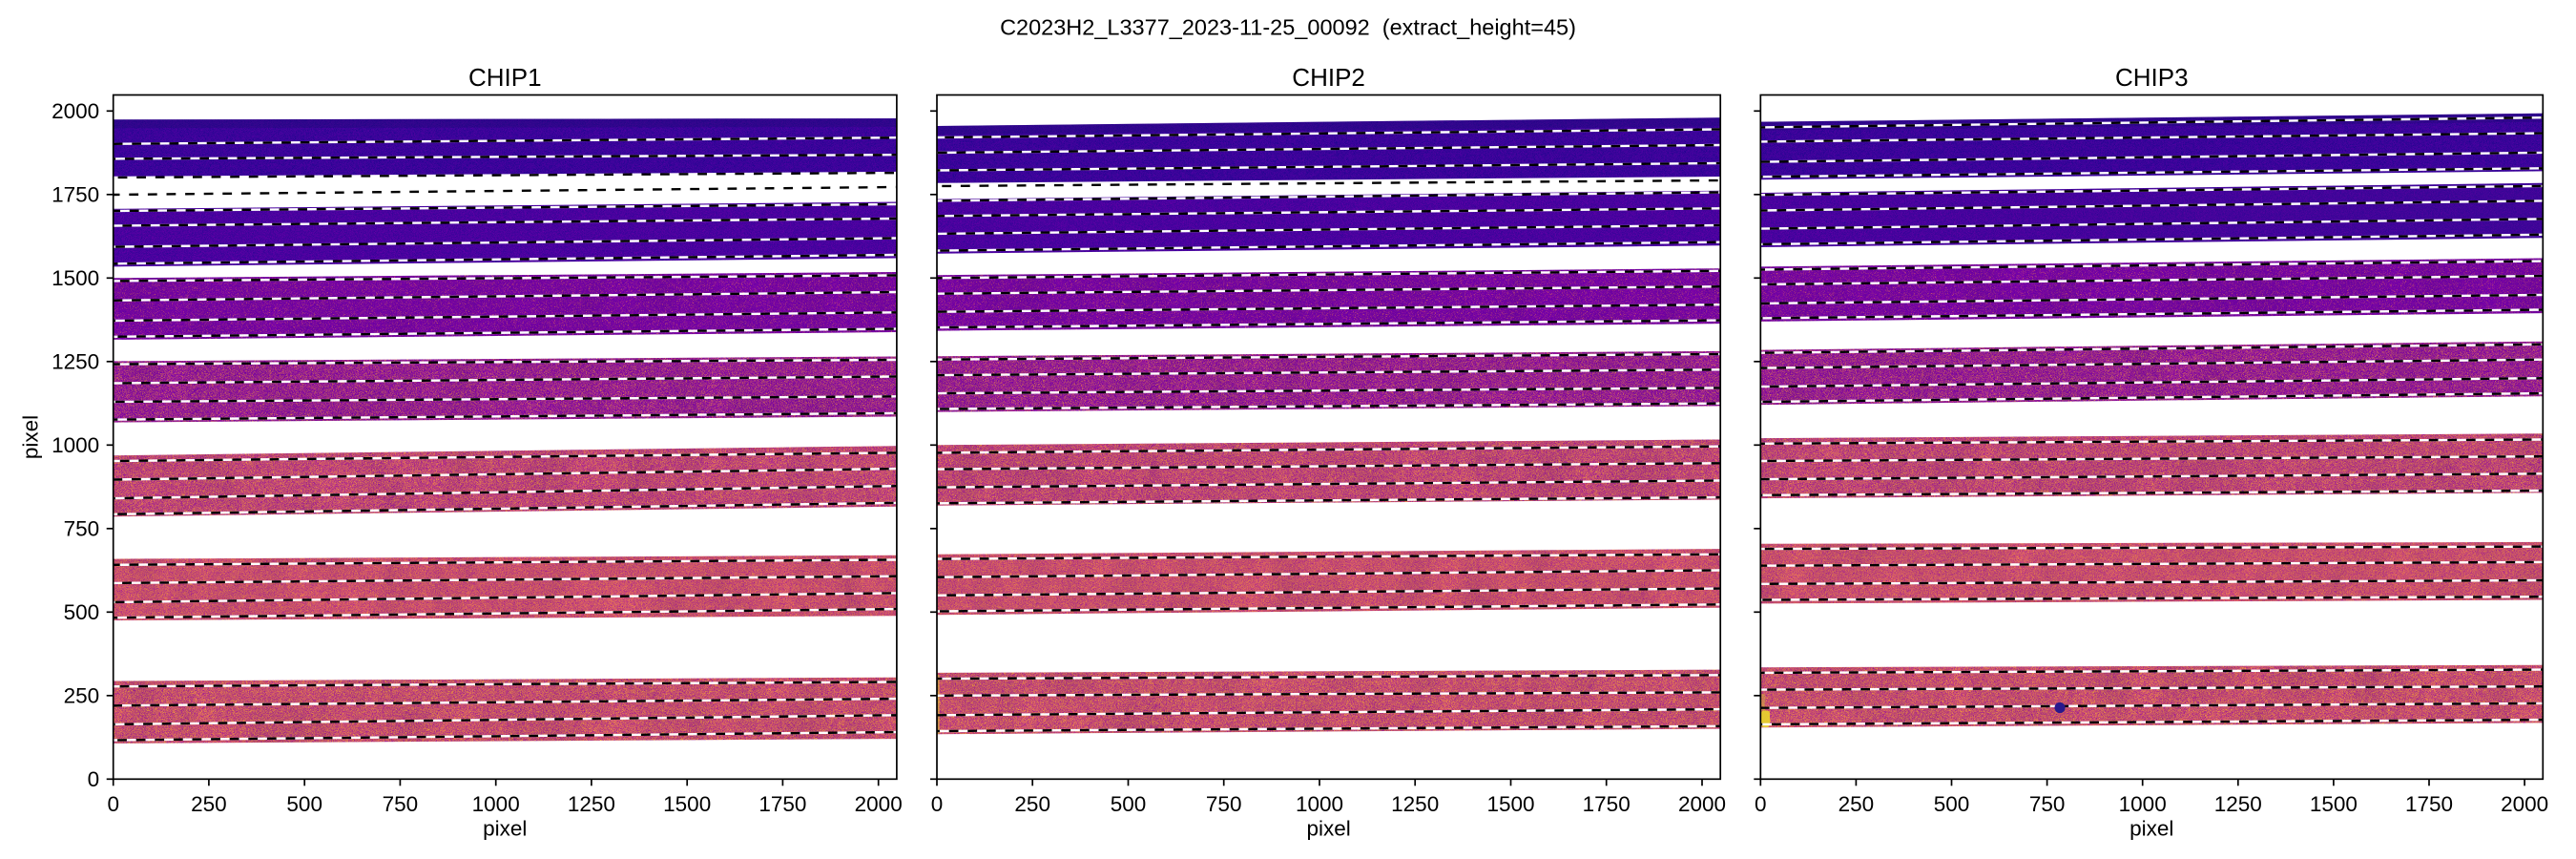 The image size is (2576, 859). Describe the element at coordinates (505, 77) in the screenshot. I see `svg-text: CHIP1` at that location.